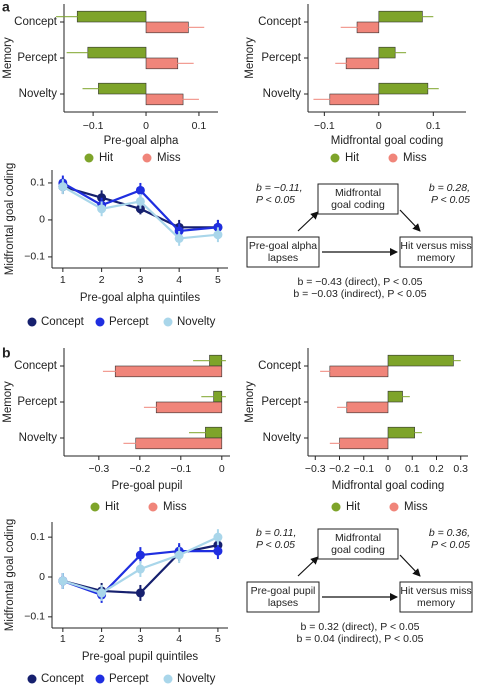 The height and width of the screenshot is (685, 478). I want to click on x-axis-title: Pre-goal pupil, so click(147, 486).